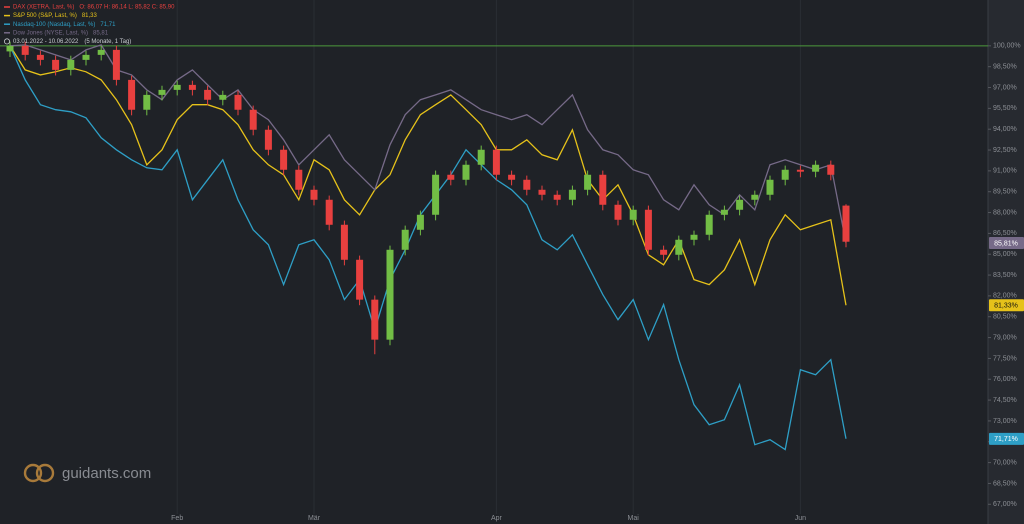 This screenshot has height=524, width=1024. What do you see at coordinates (45, 16) in the screenshot?
I see `legend-label: S&P 500 (S&P, Last, %)` at bounding box center [45, 16].